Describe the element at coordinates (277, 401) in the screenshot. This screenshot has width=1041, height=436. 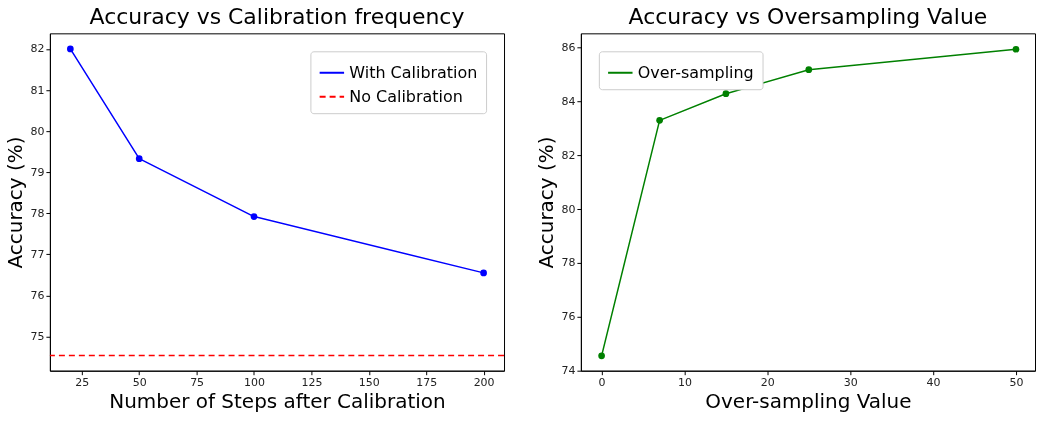
I see `x-axis-title: Number of Steps after Calibration` at that location.